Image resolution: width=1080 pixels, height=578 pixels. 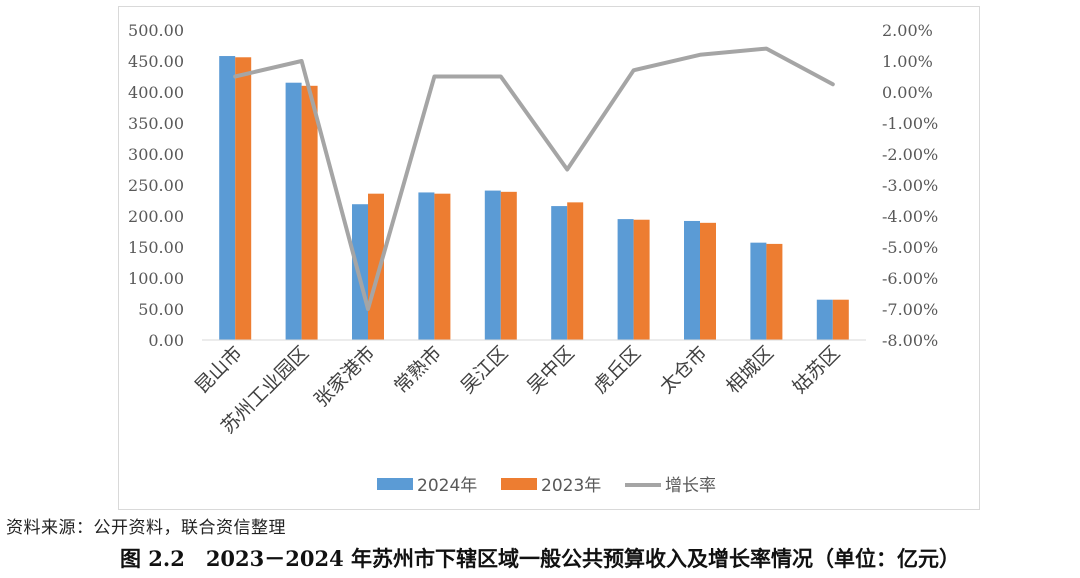 What do you see at coordinates (484, 370) in the screenshot?
I see `x-tick-label: 吴江区` at bounding box center [484, 370].